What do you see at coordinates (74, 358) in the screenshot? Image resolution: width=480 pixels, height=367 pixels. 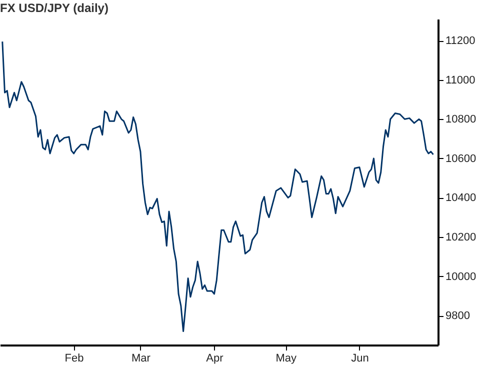 I see `x-tick-label: Feb` at bounding box center [74, 358].